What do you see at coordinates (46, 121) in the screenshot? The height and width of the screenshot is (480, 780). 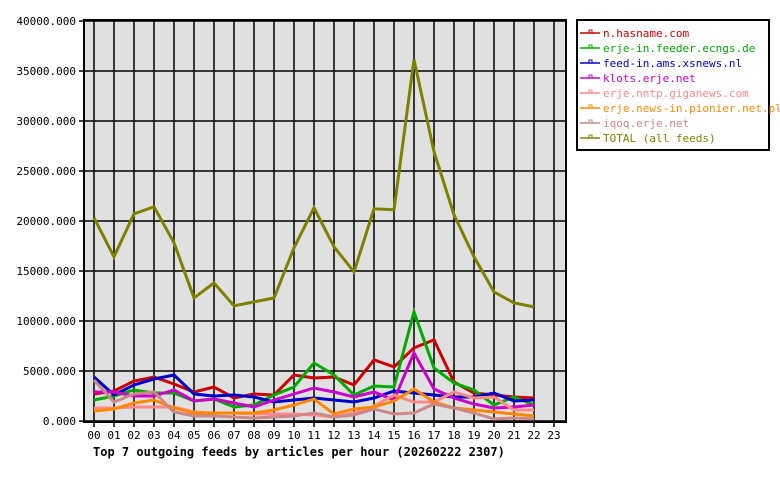 I see `y-tick-label: 30000.000` at bounding box center [46, 121].